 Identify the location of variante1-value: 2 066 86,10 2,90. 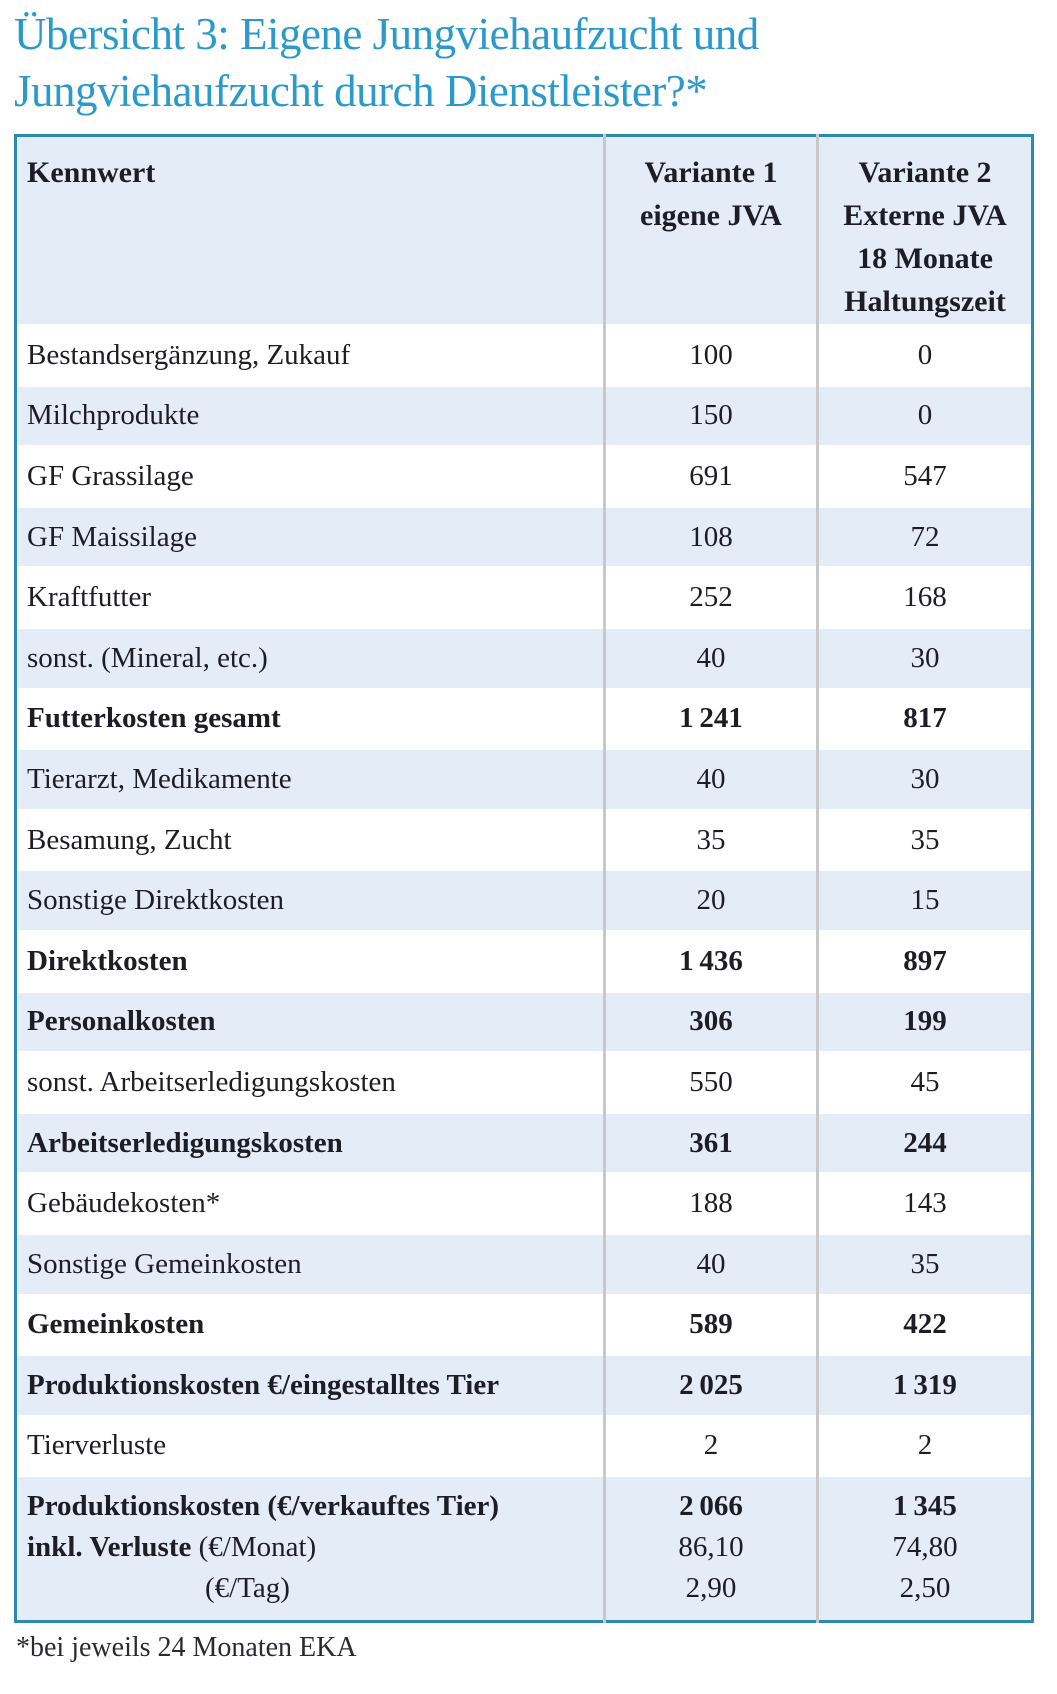
(711, 1549).